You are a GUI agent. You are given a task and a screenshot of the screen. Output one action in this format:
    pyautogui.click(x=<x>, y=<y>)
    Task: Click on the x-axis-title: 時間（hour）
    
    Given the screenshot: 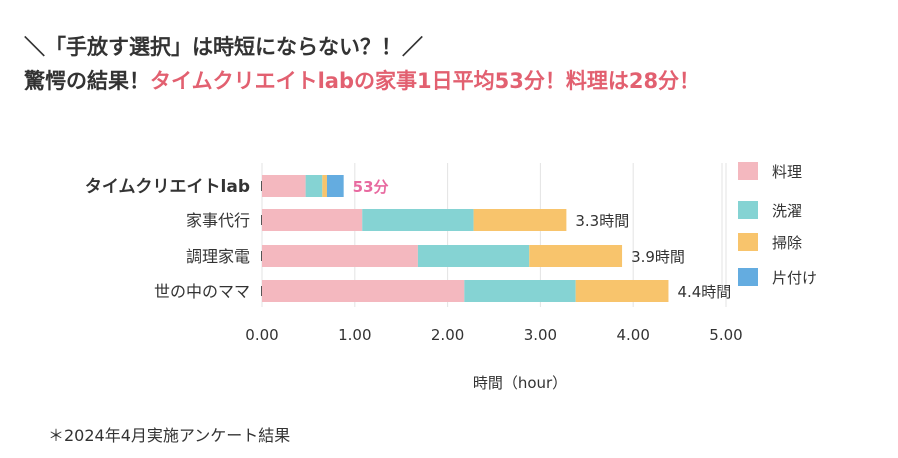 What is the action you would take?
    pyautogui.click(x=520, y=383)
    